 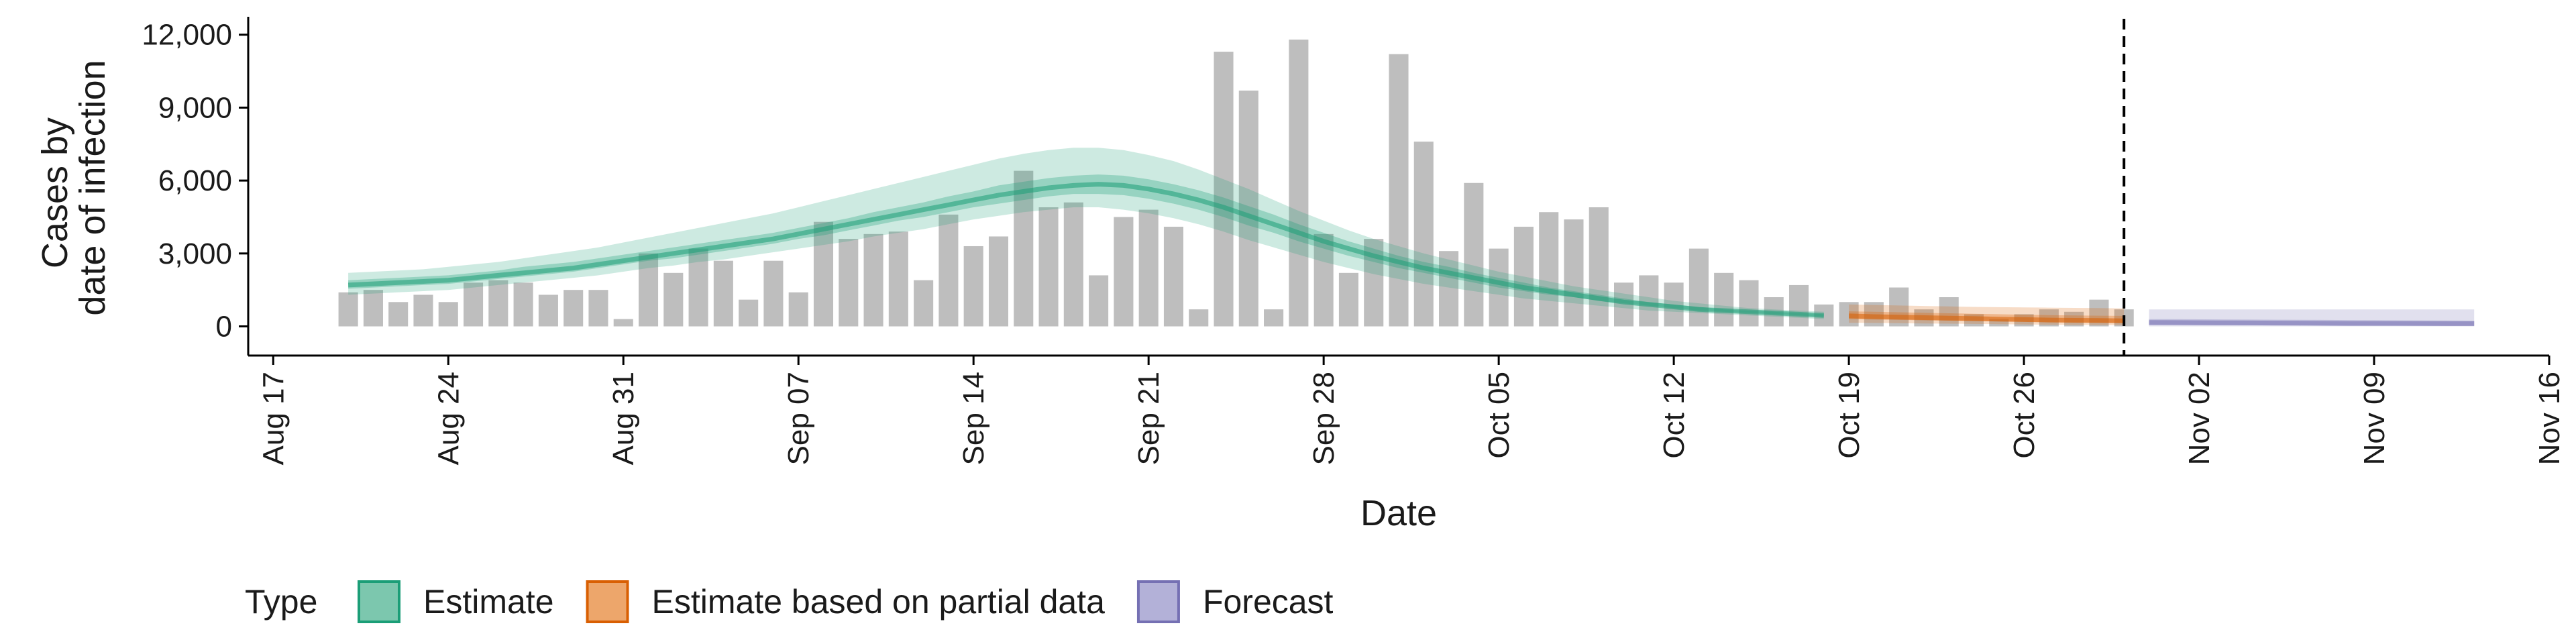 I want to click on x-axis-title: Date, so click(x=1398, y=513).